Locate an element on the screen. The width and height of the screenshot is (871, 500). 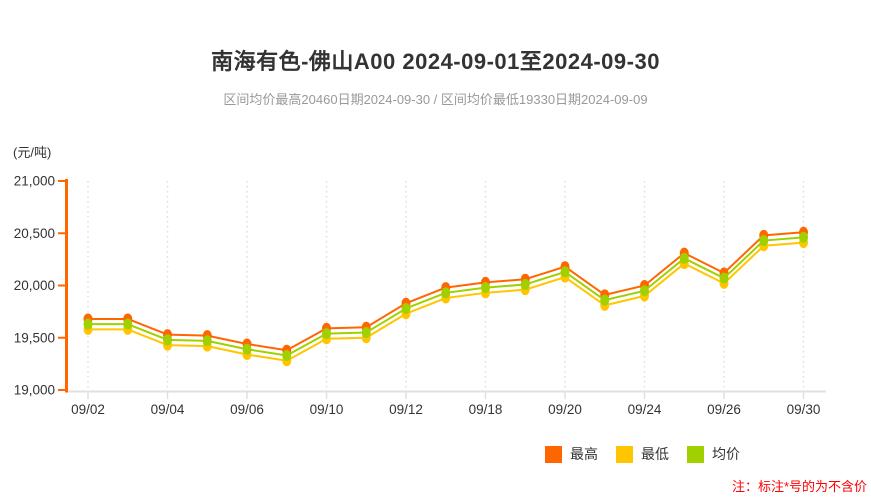
y-tick-label: 19,500 is located at coordinates (34, 337).